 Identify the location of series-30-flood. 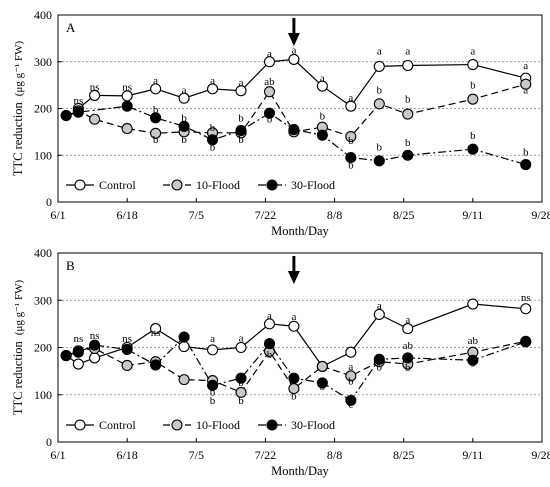
(296, 368).